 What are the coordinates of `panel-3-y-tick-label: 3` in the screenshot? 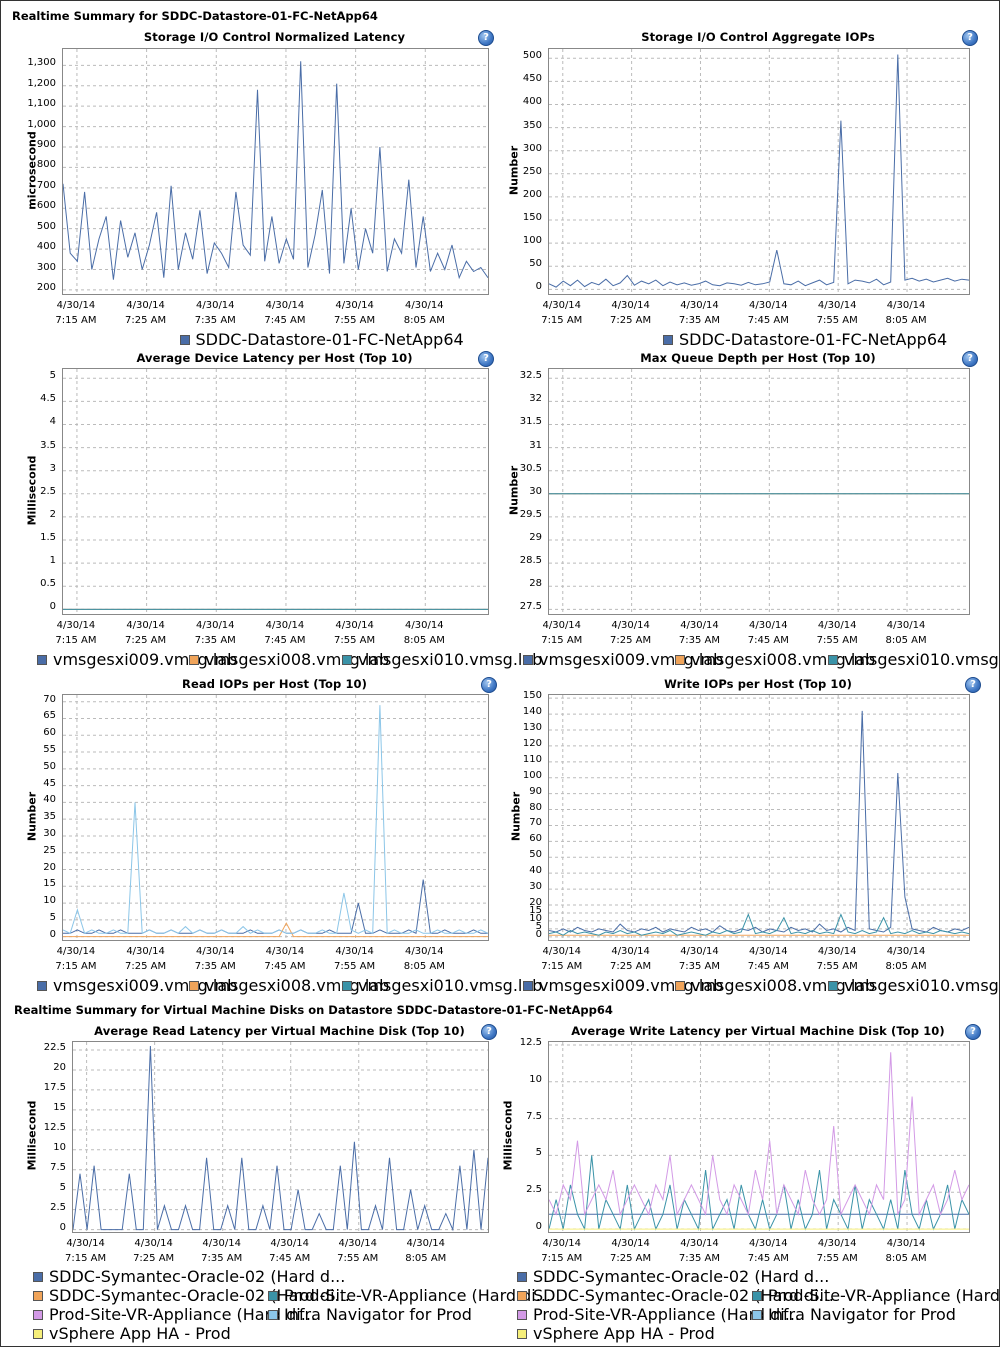 It's located at (52, 468).